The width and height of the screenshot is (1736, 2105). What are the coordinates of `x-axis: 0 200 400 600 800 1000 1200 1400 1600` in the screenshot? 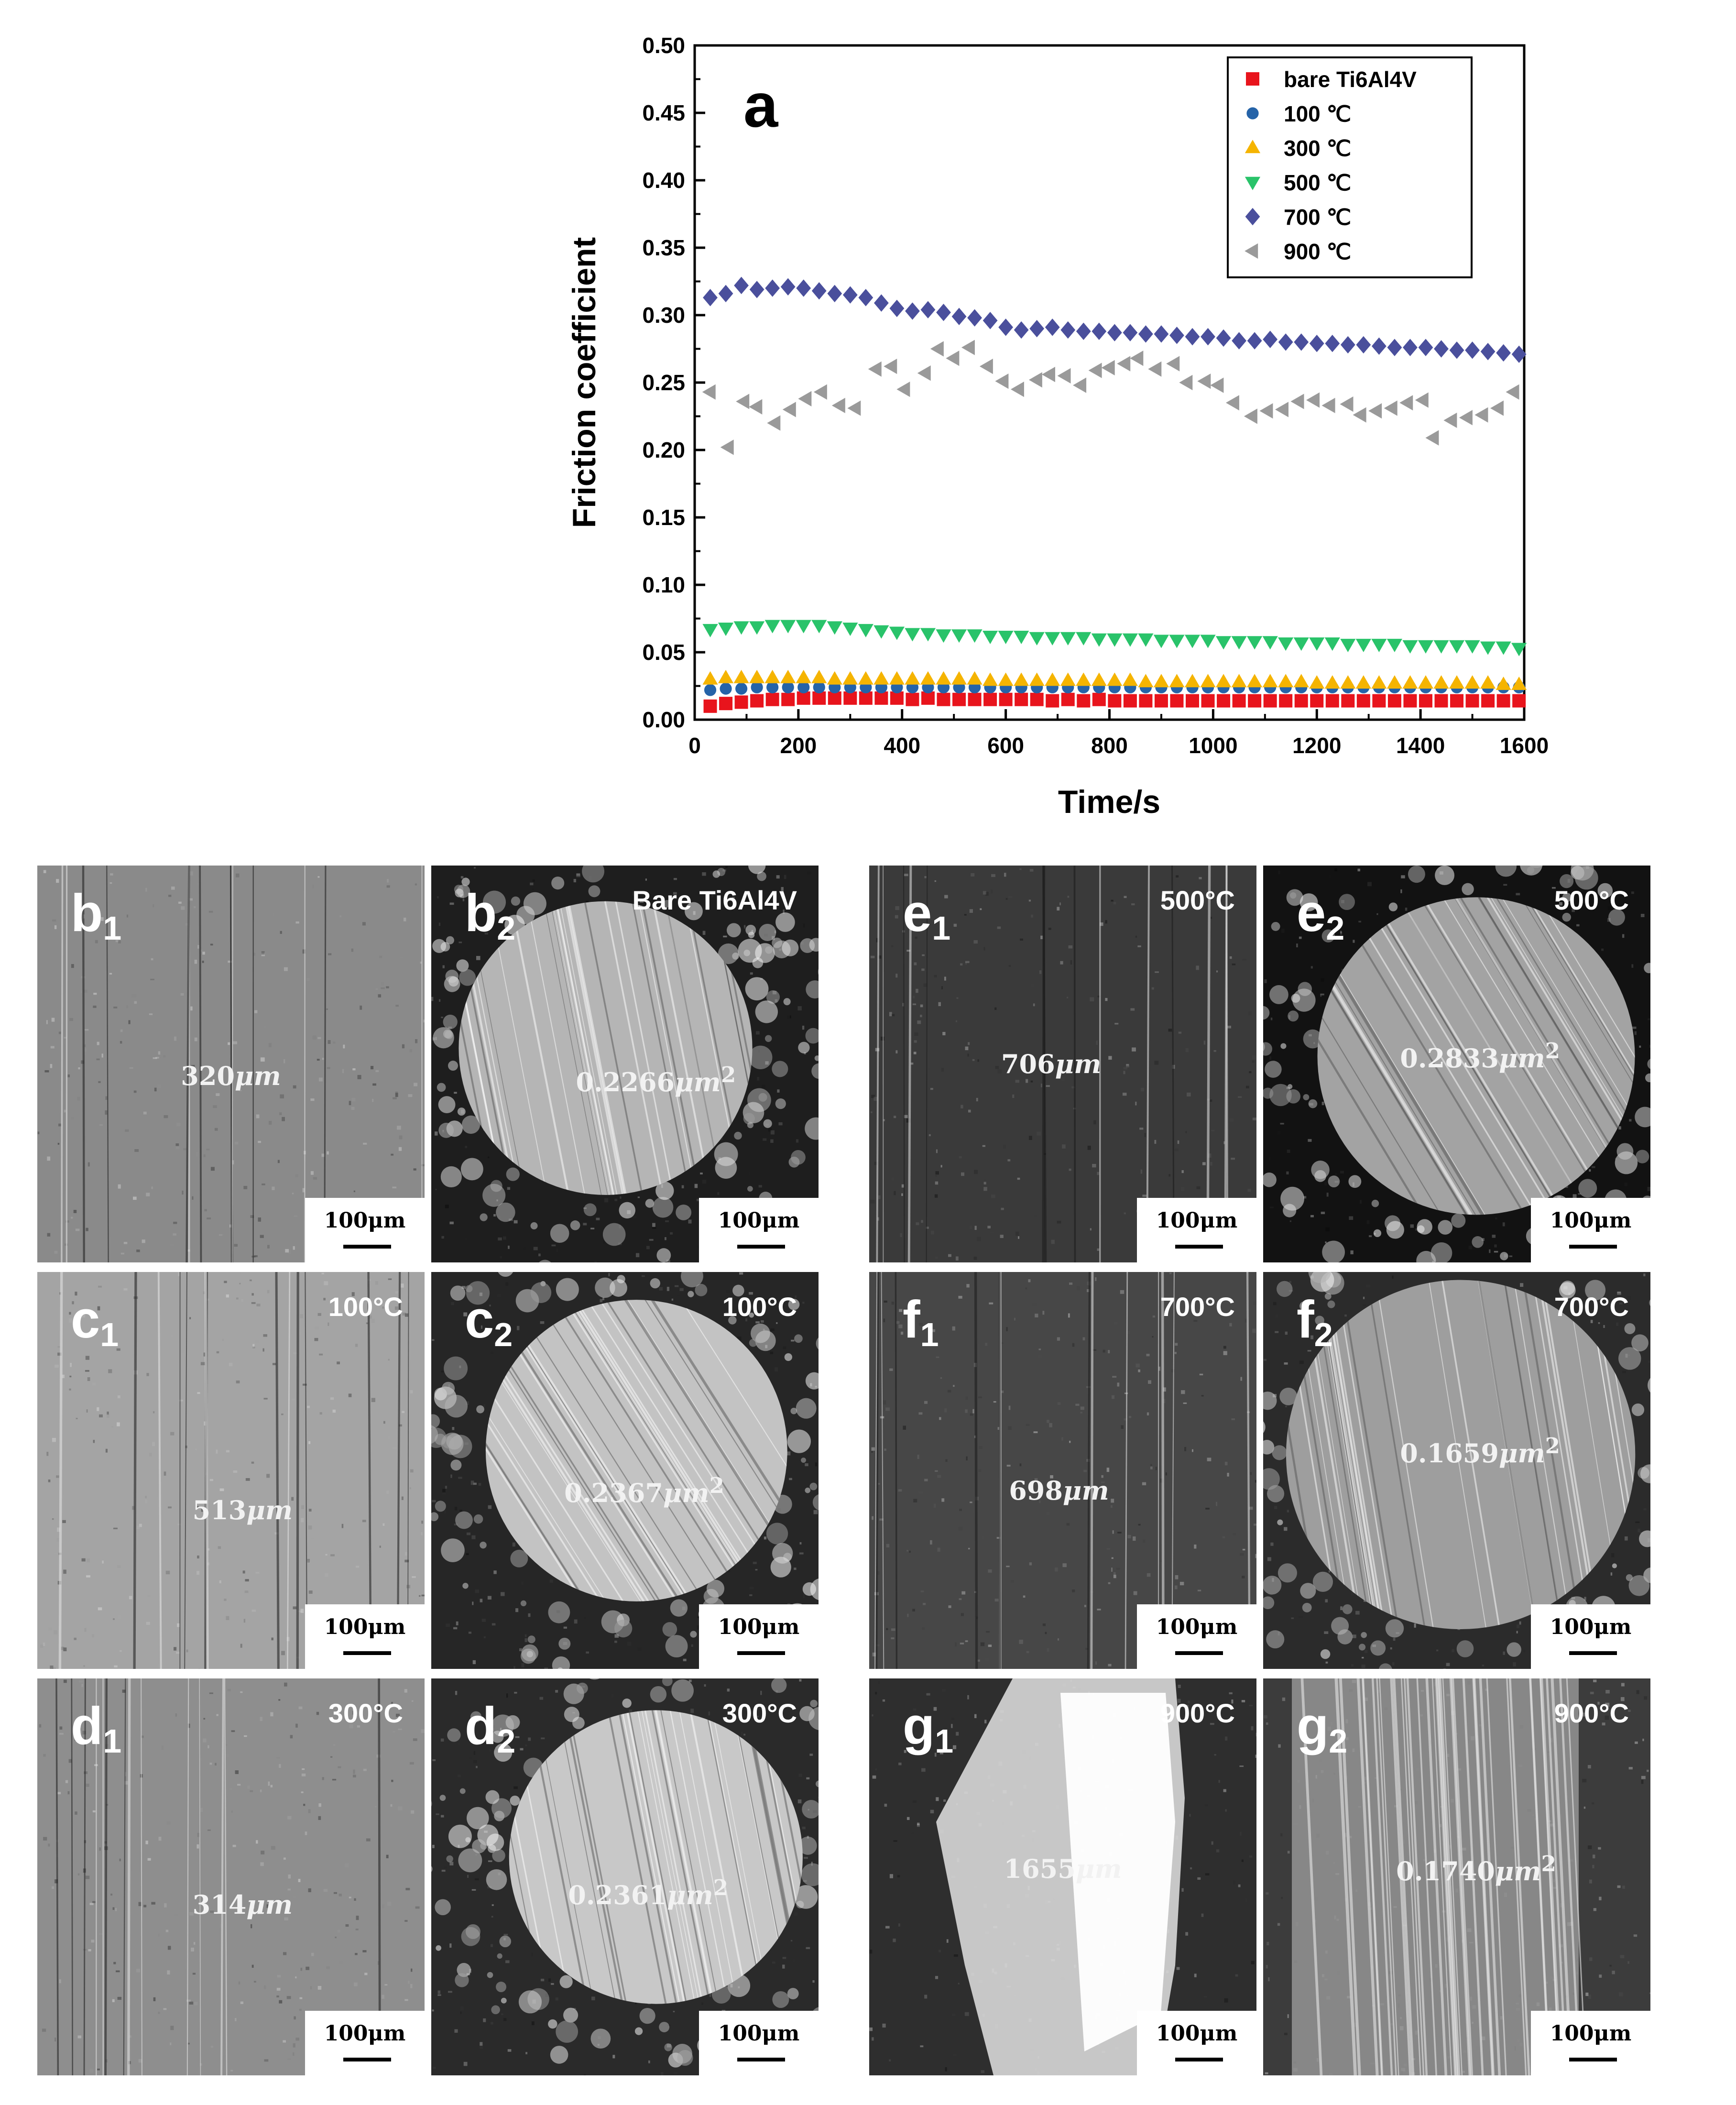 It's located at (1118, 733).